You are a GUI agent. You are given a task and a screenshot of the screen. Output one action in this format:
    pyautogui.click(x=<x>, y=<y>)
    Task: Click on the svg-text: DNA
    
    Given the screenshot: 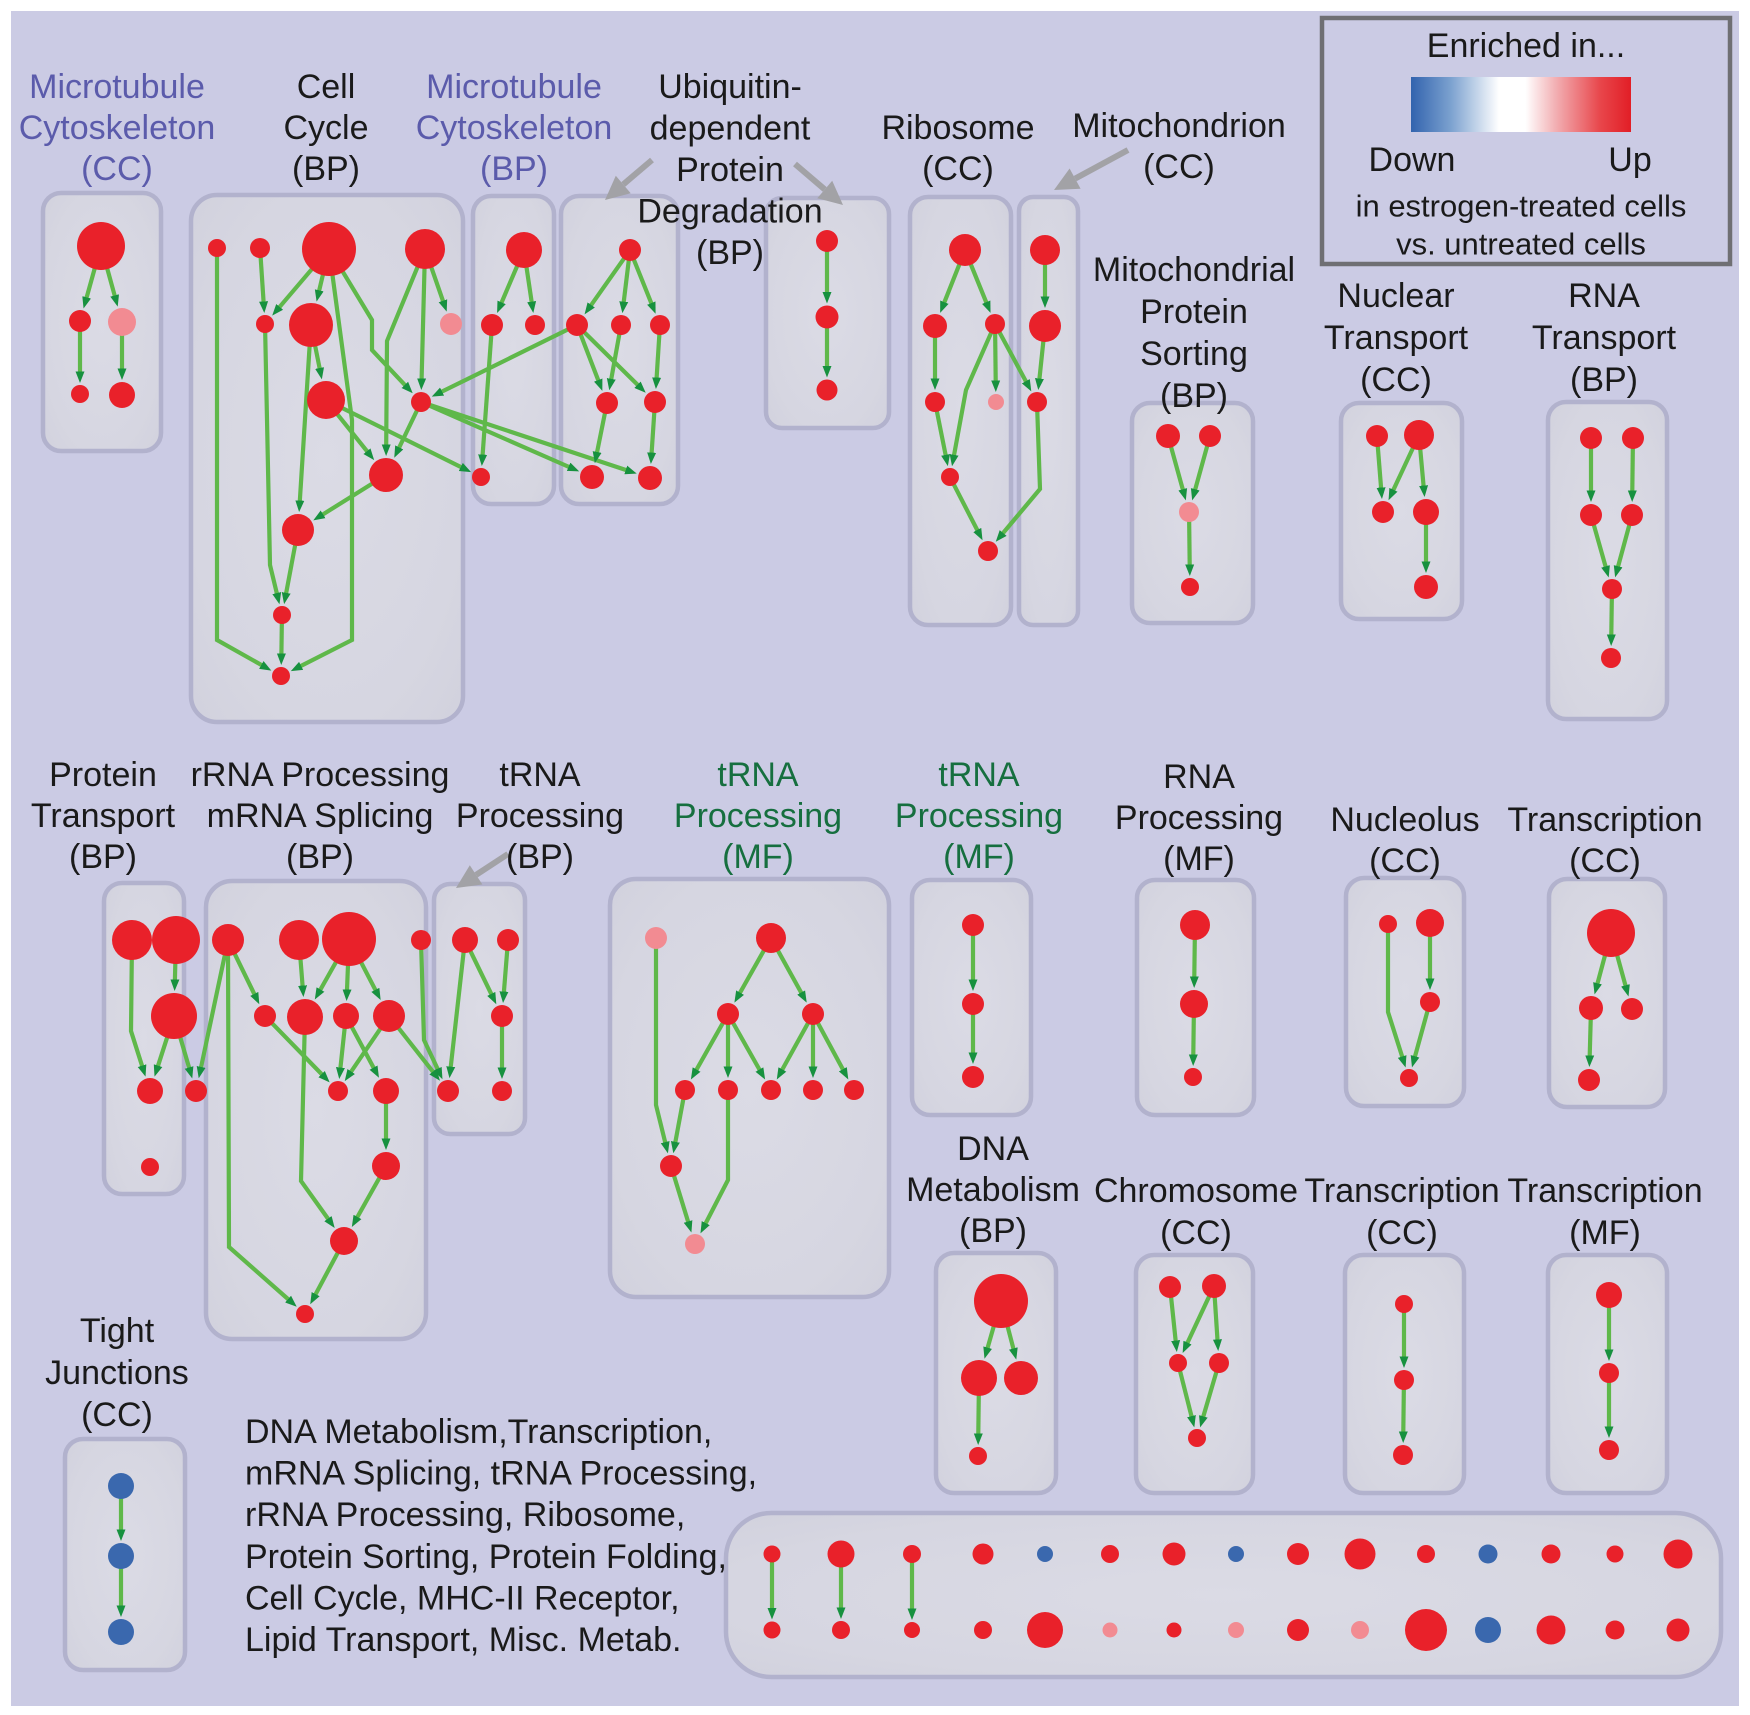 What is the action you would take?
    pyautogui.click(x=993, y=1149)
    